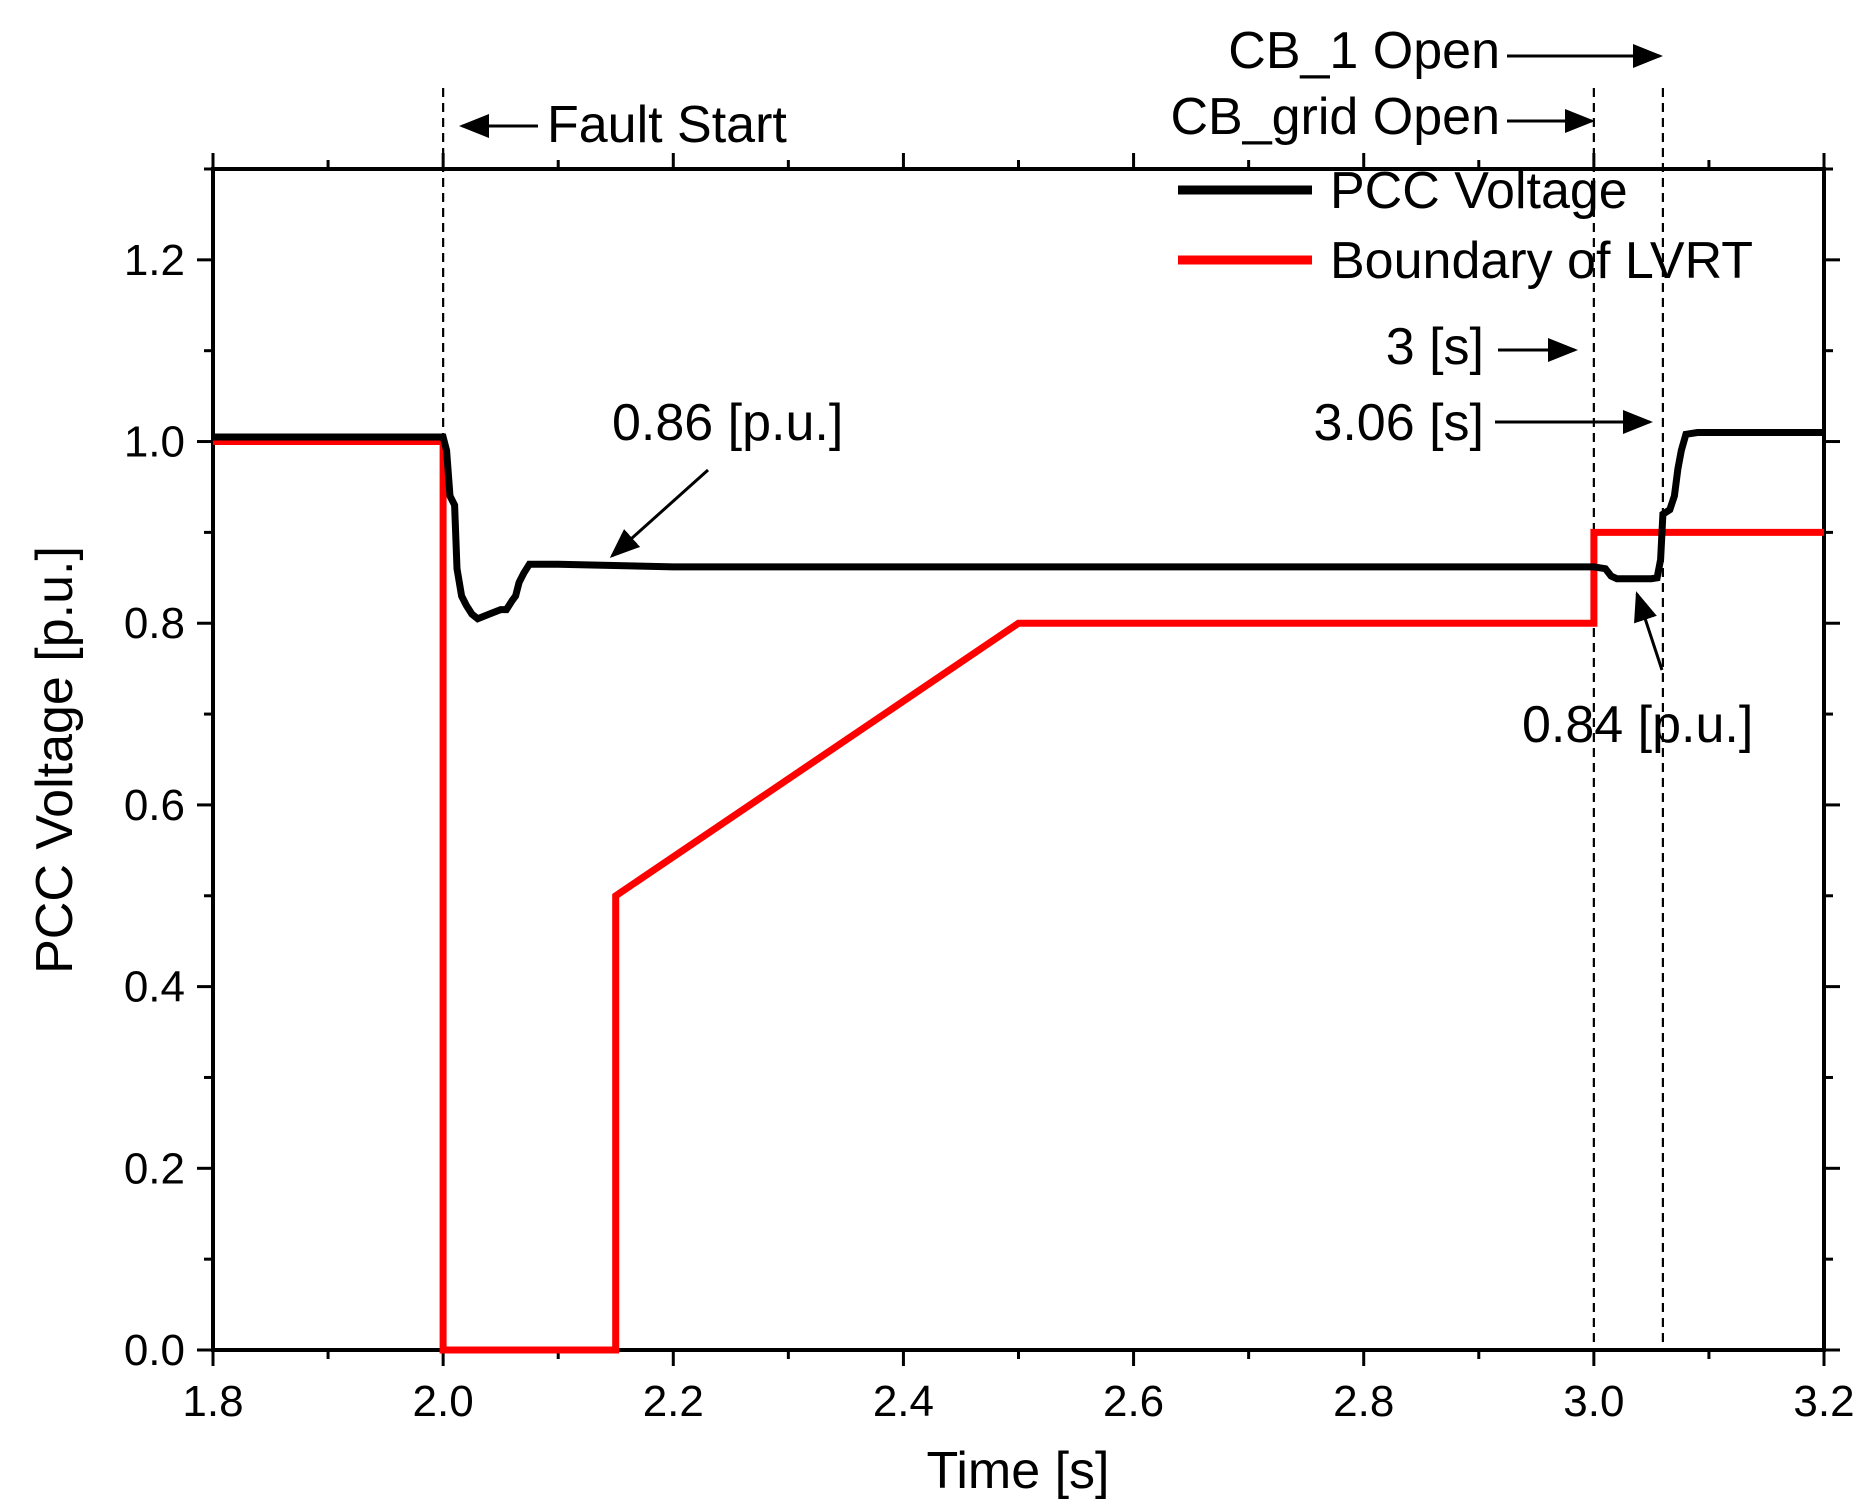 Image resolution: width=1872 pixels, height=1508 pixels. I want to click on x-tick-label: 2.2, so click(673, 1401).